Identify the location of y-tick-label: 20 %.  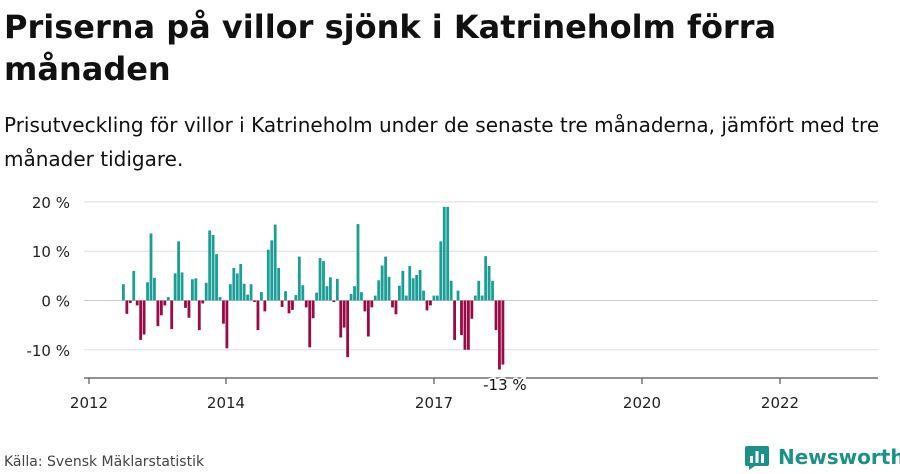
(51, 203).